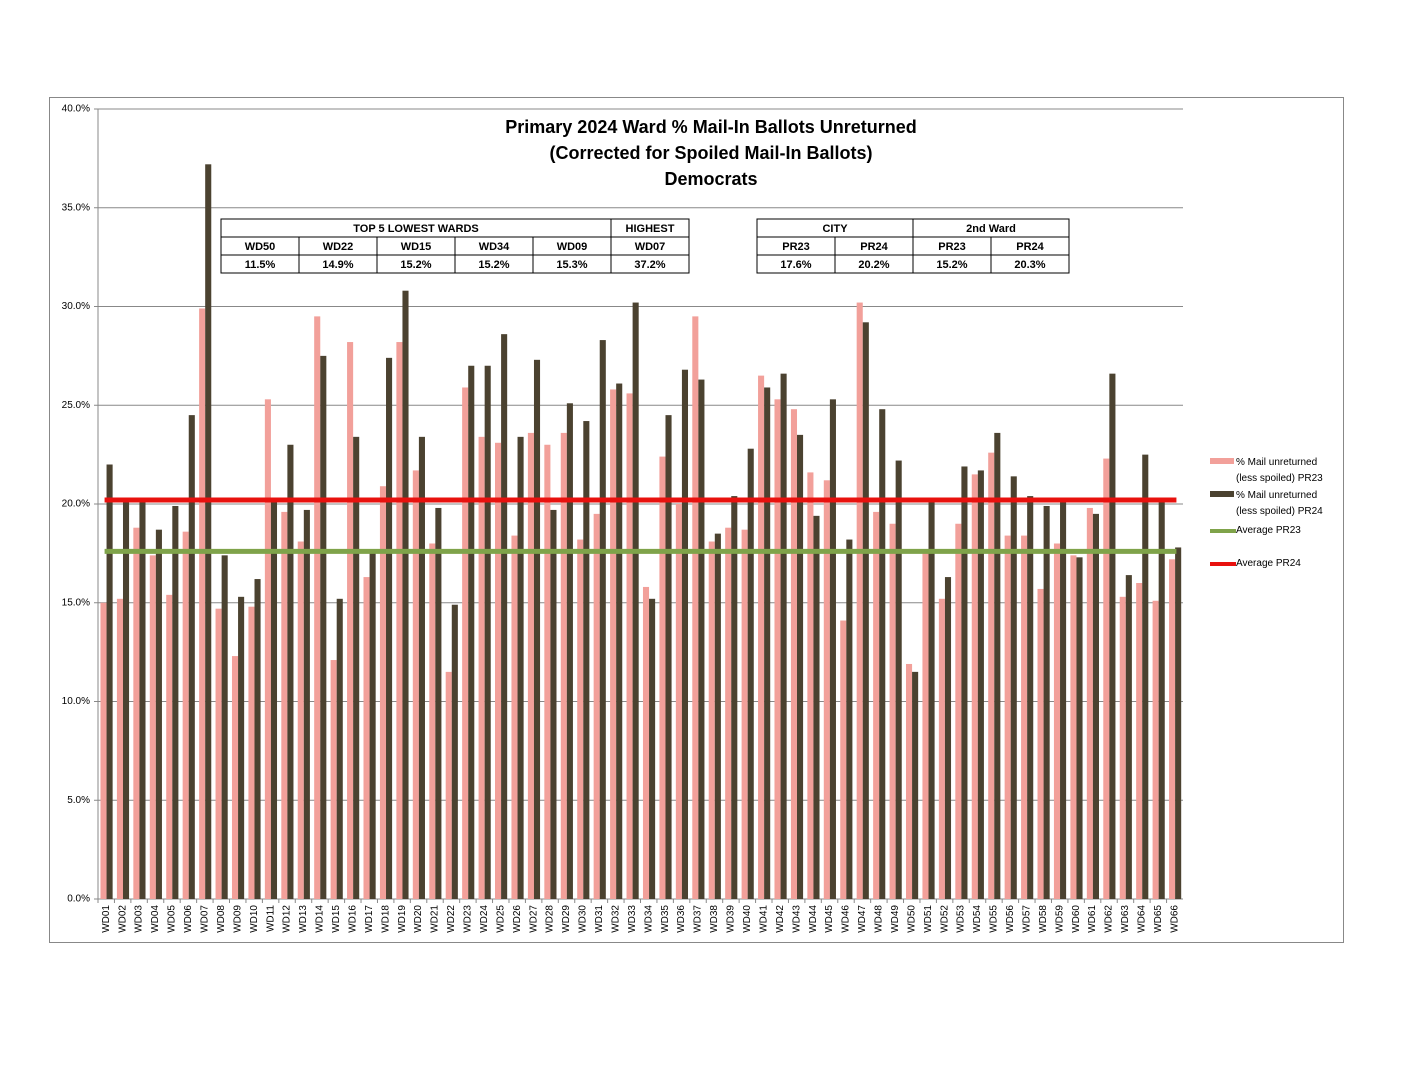 This screenshot has width=1408, height=1088. Describe the element at coordinates (320, 919) in the screenshot. I see `x-tick-label: WD14` at that location.